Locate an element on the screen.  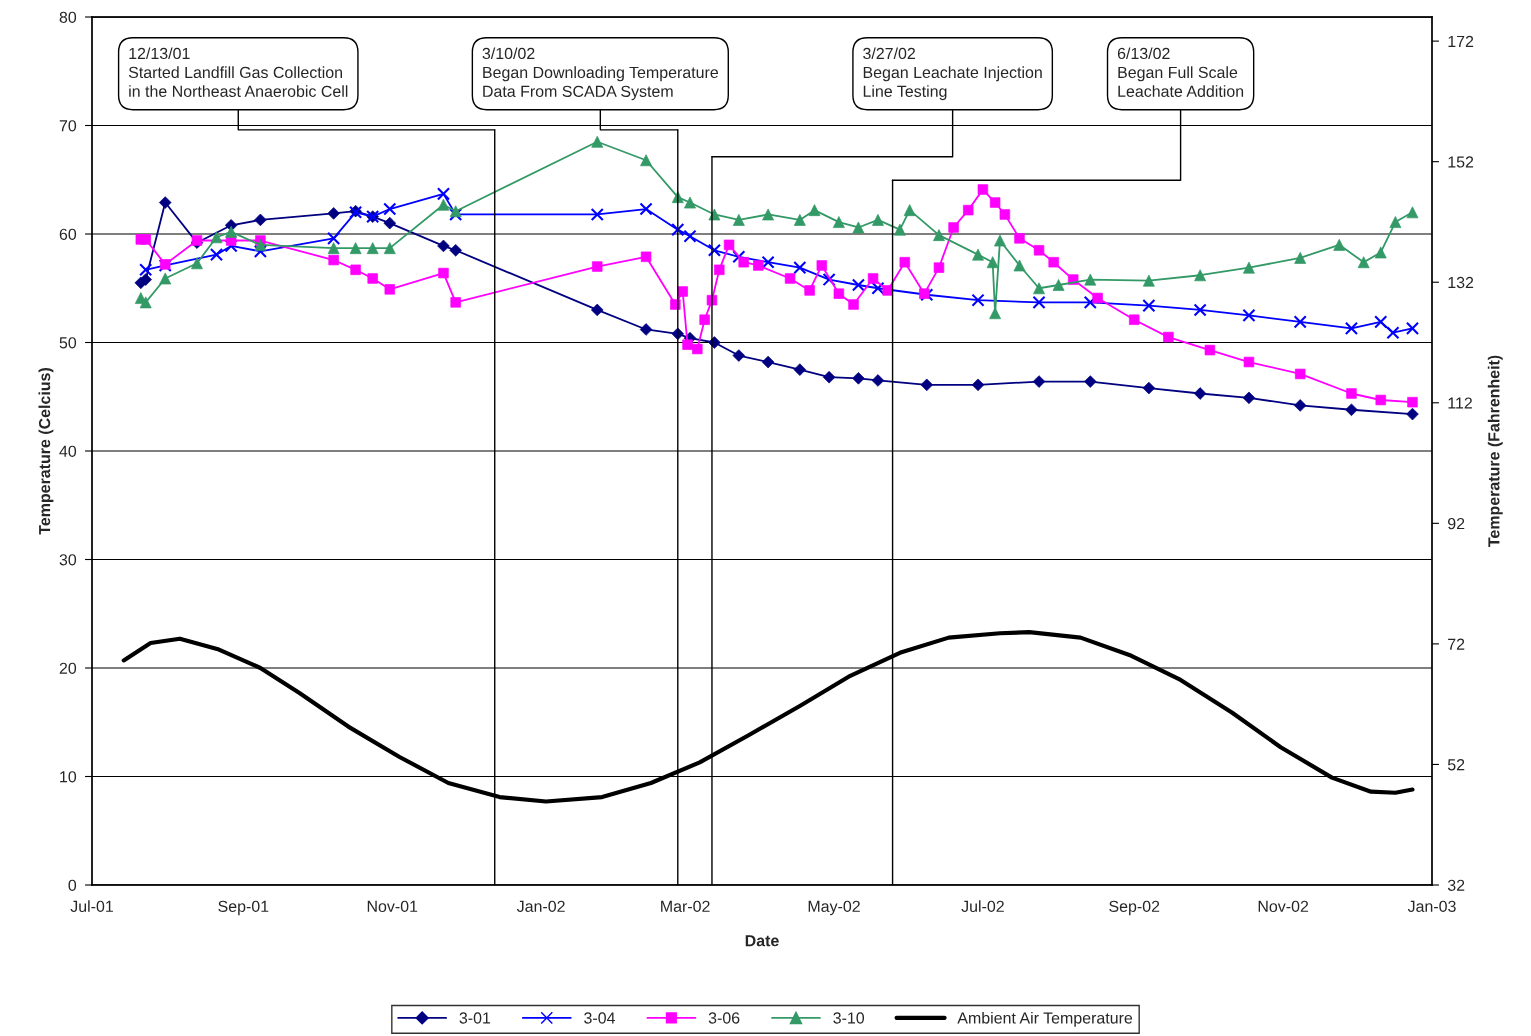
ref-line-label: 12/13/01 Started Landfill Gas Collection in the Northeast Anaerobic Cell is located at coordinates (238, 72).